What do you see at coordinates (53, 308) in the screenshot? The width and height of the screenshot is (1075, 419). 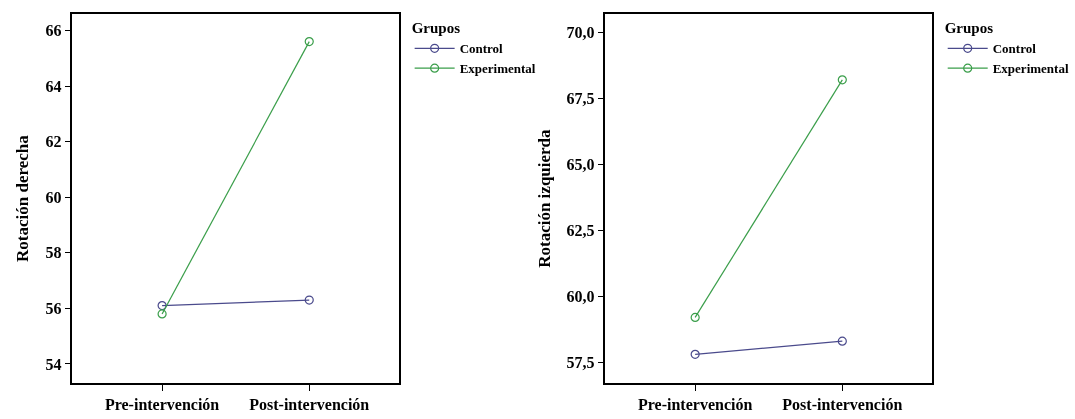 I see `y-tick-label: 56` at bounding box center [53, 308].